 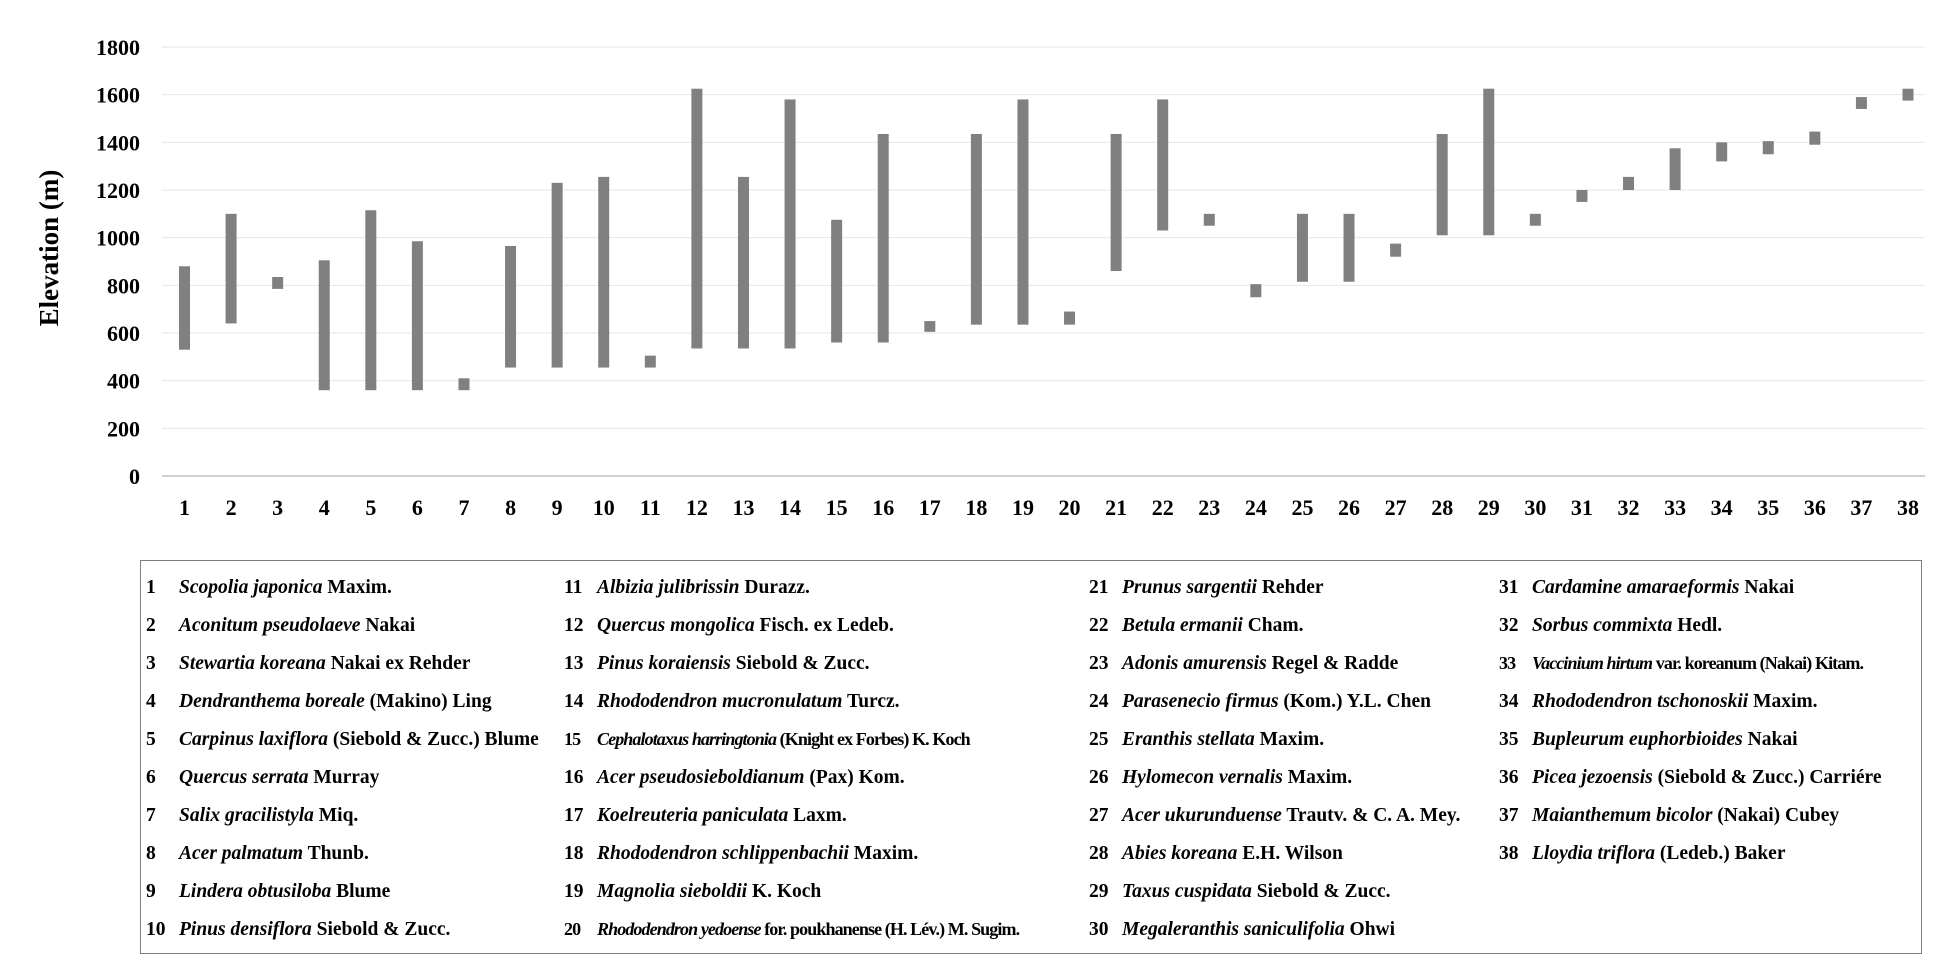 I want to click on legend-species-name: Cardamine amaraeformis, so click(x=1636, y=587).